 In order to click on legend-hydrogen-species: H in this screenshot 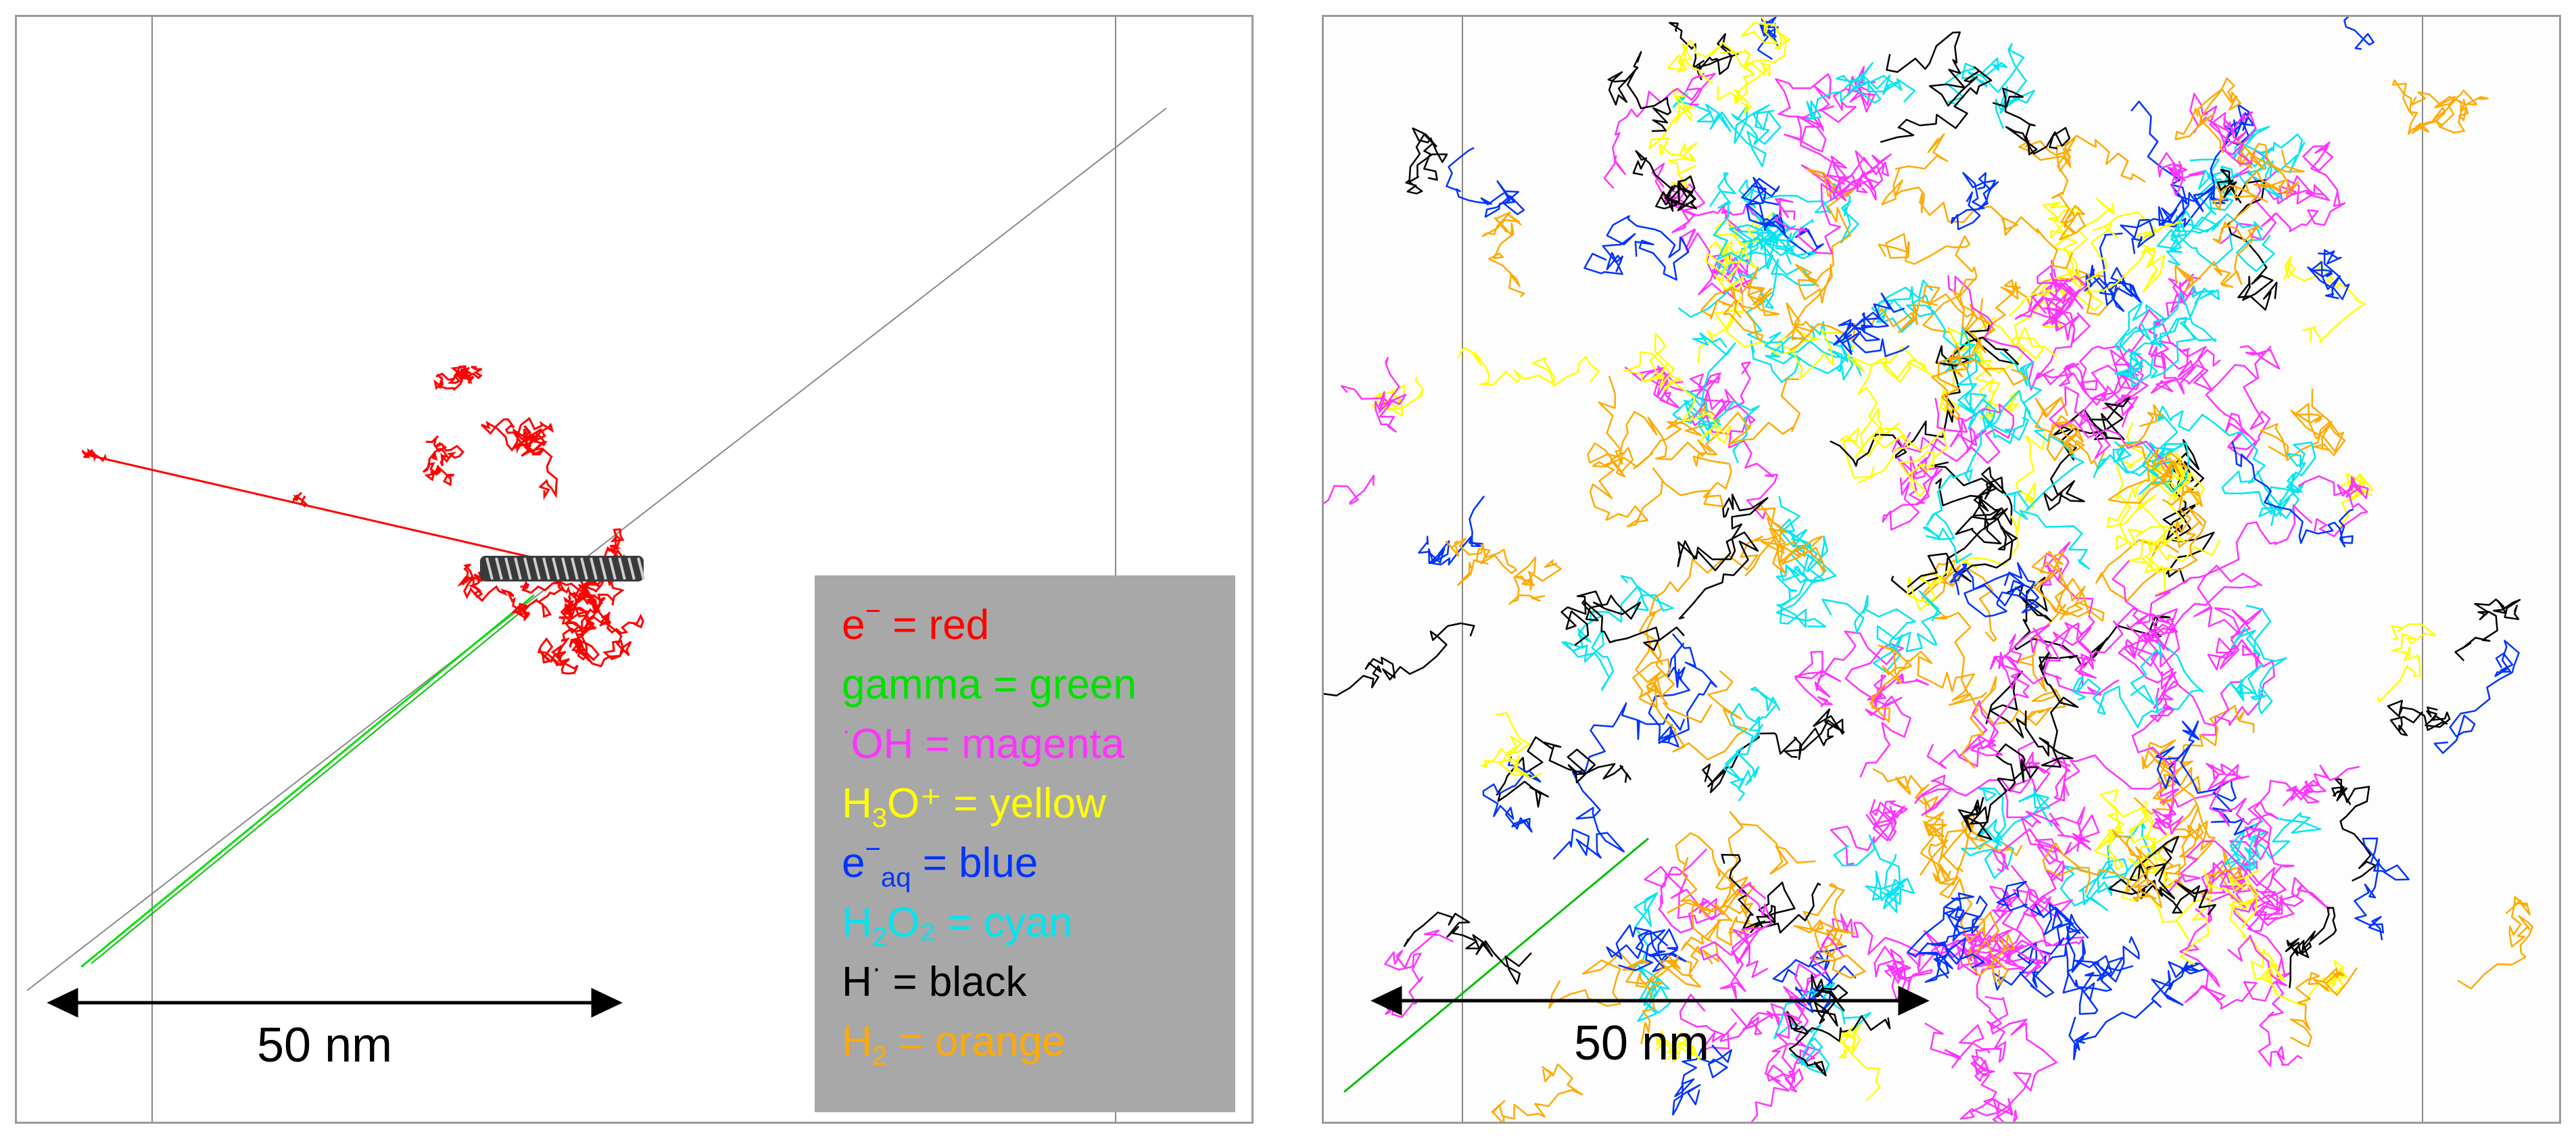, I will do `click(857, 1041)`.